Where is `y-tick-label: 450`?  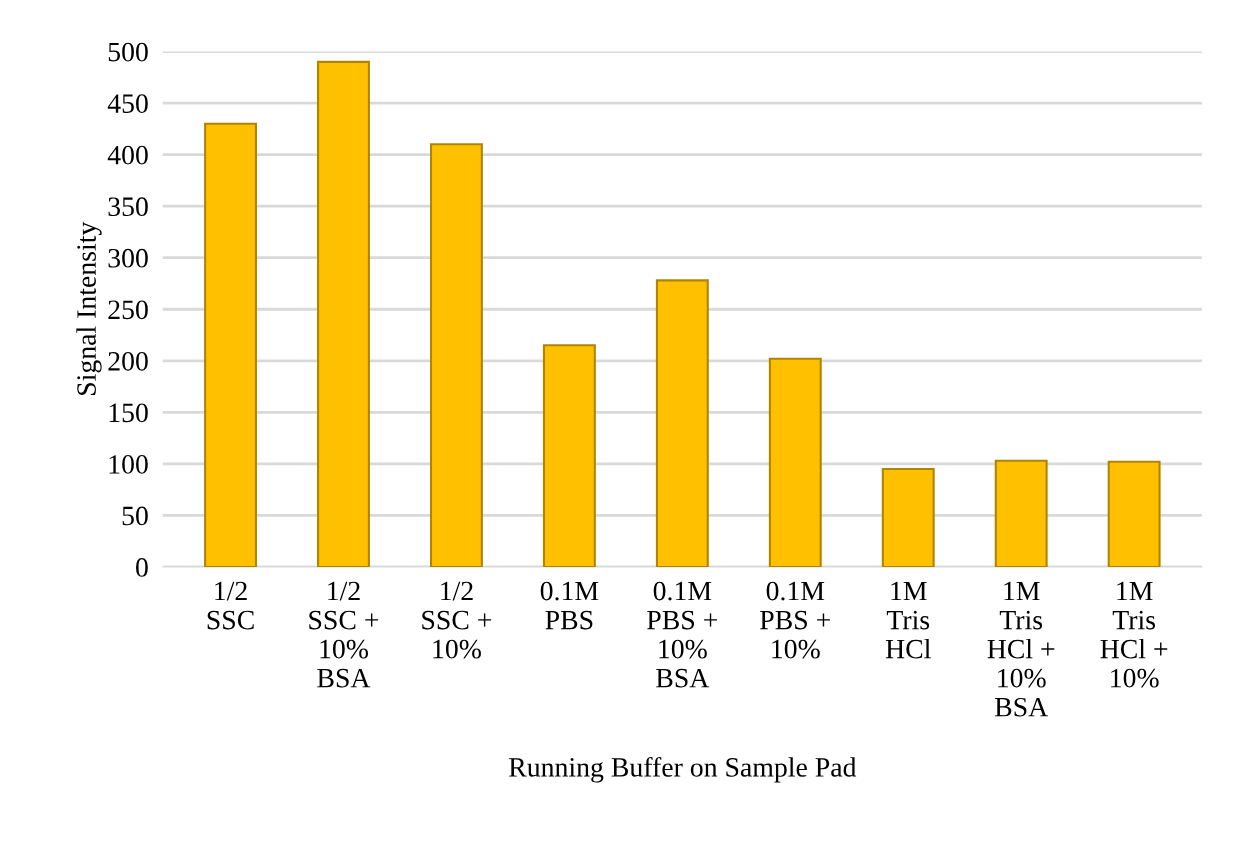
y-tick-label: 450 is located at coordinates (127, 103).